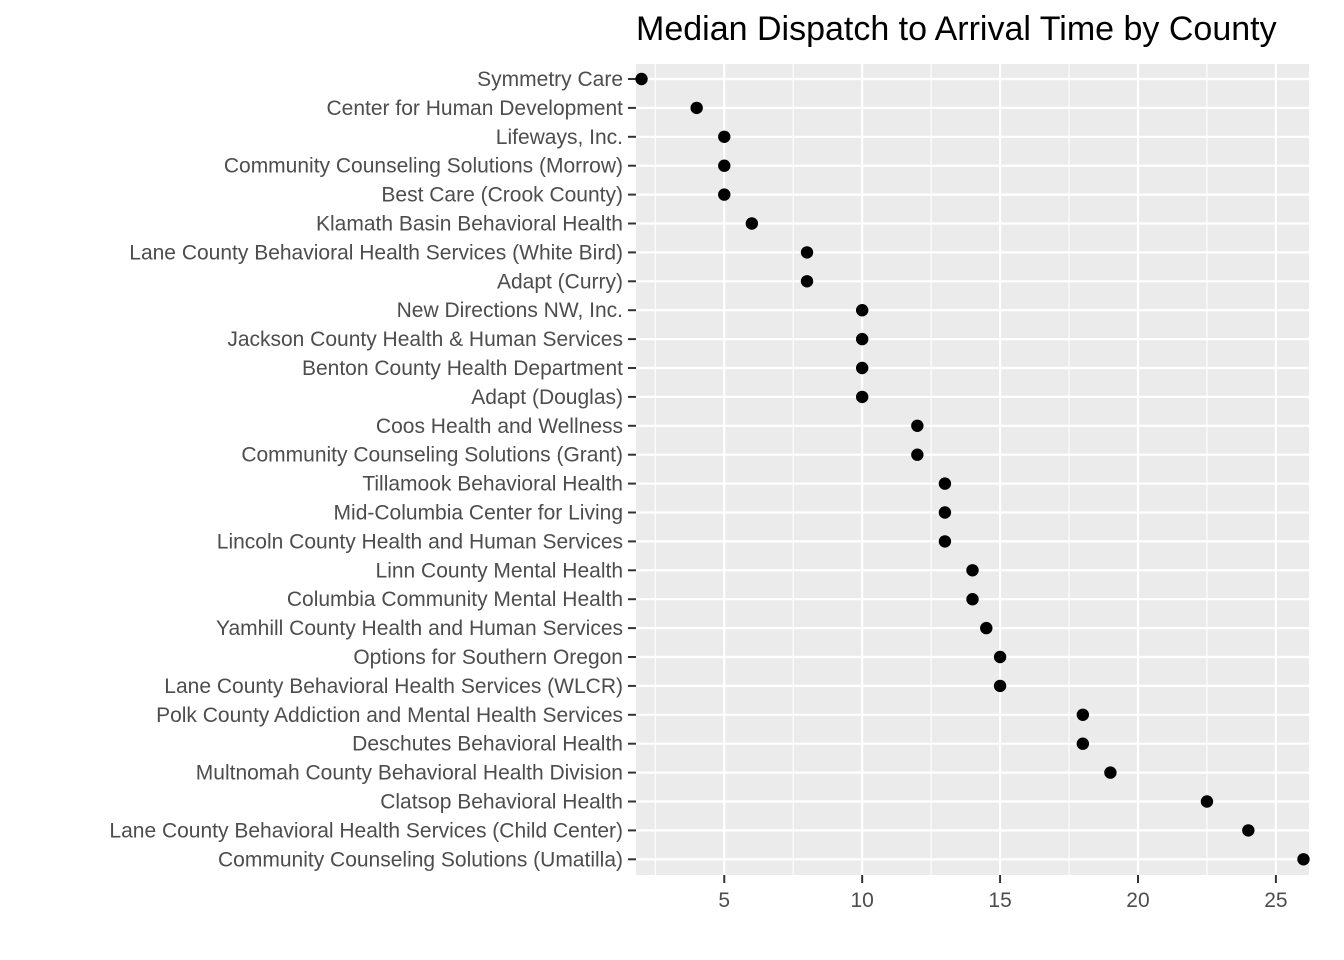  Describe the element at coordinates (499, 426) in the screenshot. I see `y-tick-label: Coos Health and Wellness` at that location.